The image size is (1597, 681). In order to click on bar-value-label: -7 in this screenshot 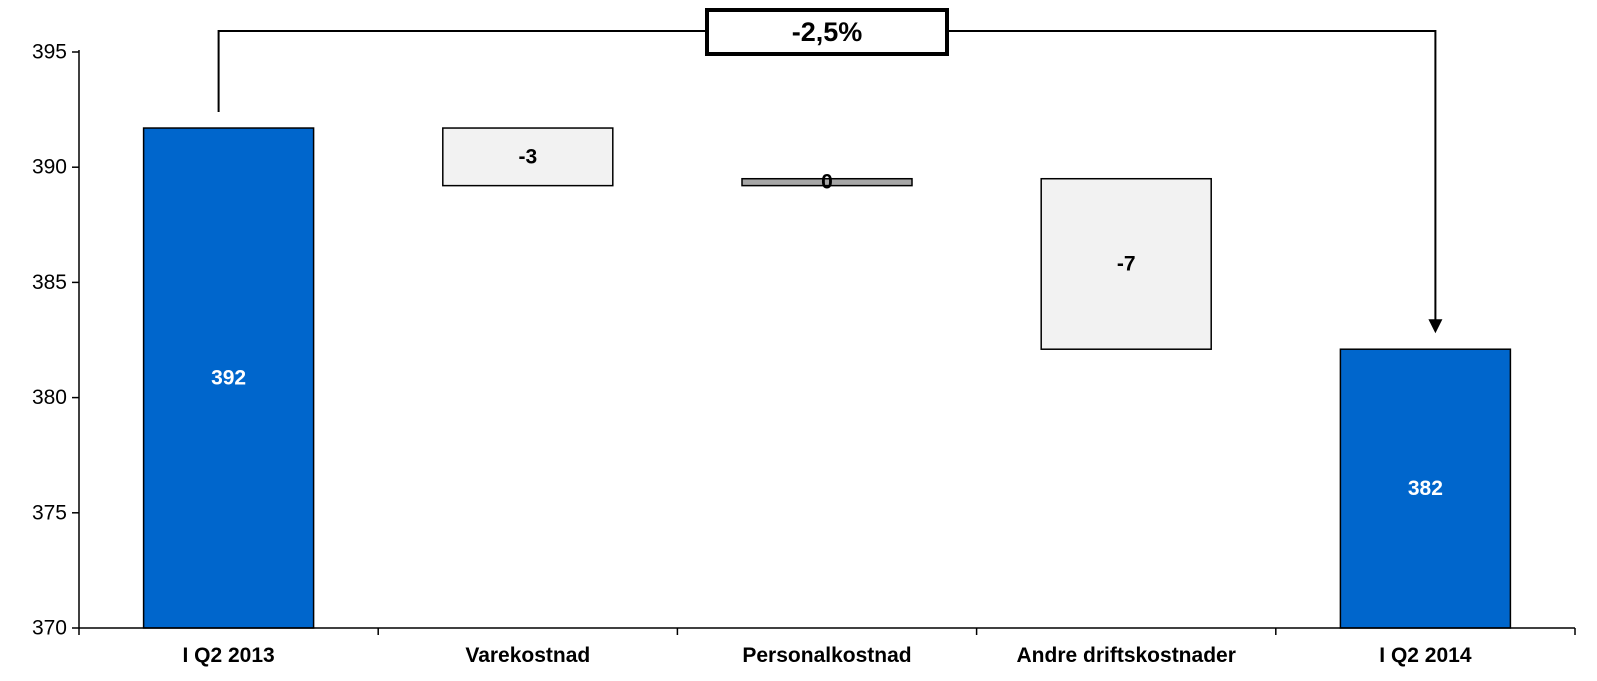, I will do `click(1126, 263)`.